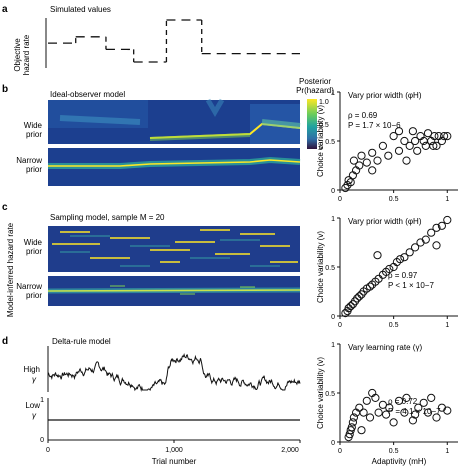 The image size is (474, 470). Describe the element at coordinates (333, 317) in the screenshot. I see `scatter-1-ytick-label: 0` at that location.